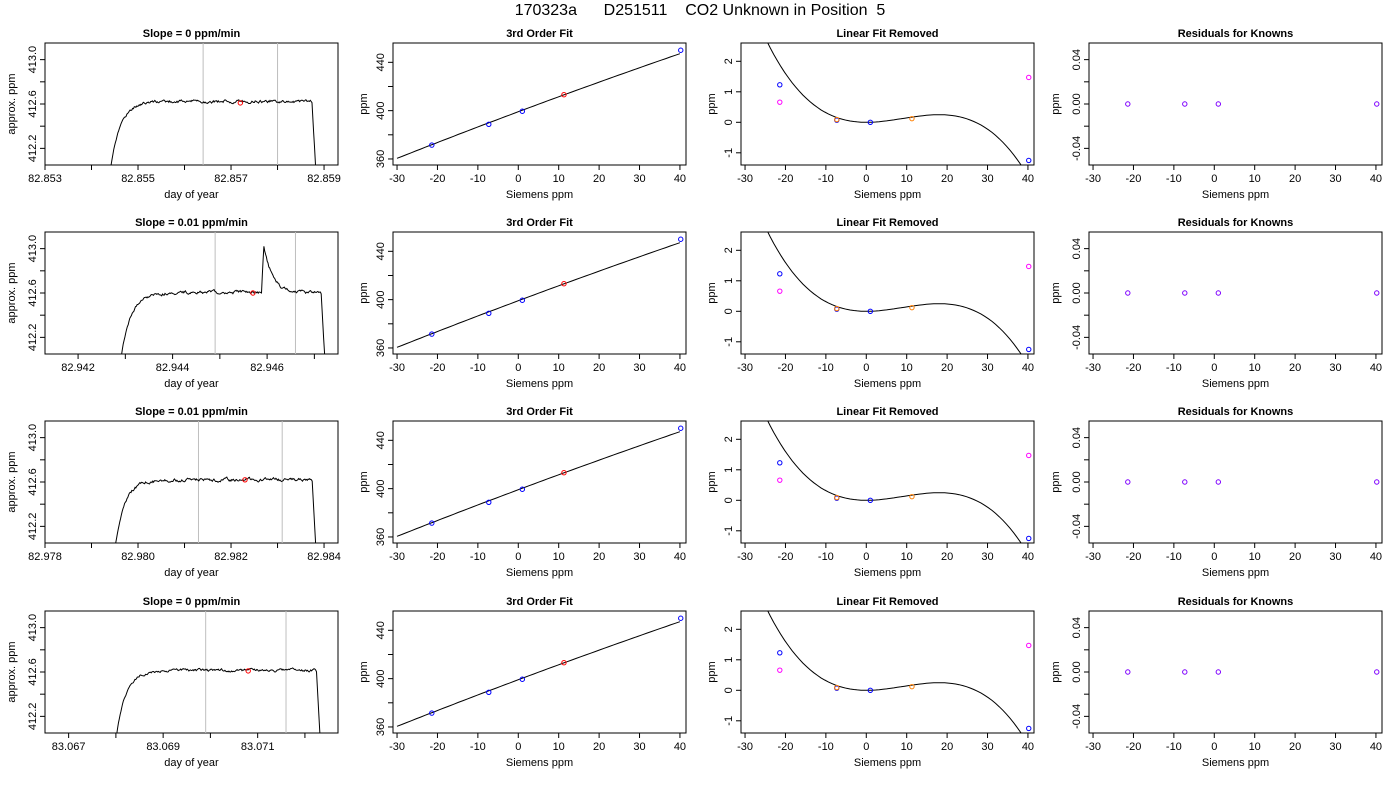 The width and height of the screenshot is (1400, 800). Describe the element at coordinates (729, 250) in the screenshot. I see `y-tick-label: 2` at that location.